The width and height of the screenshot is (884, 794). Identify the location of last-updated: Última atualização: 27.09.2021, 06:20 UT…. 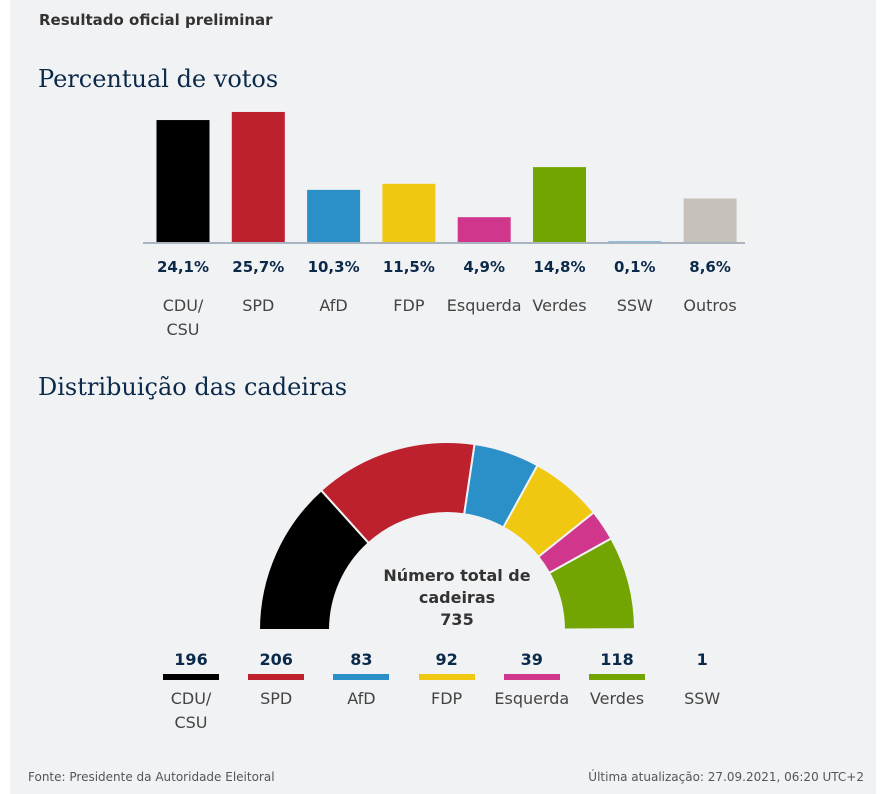
(726, 777).